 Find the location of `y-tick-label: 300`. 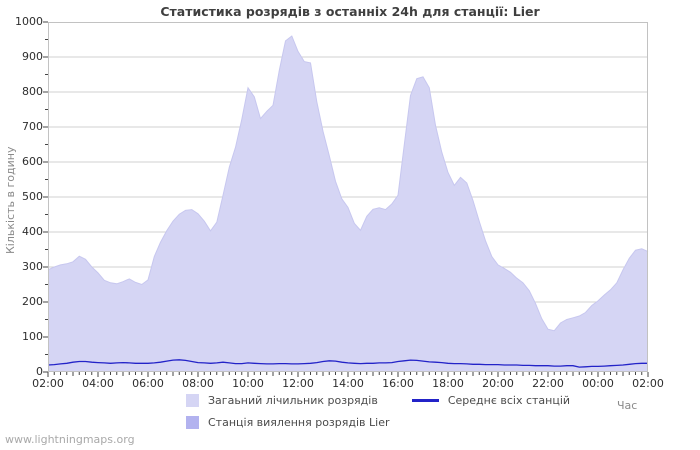

y-tick-label: 300 is located at coordinates (32, 266).